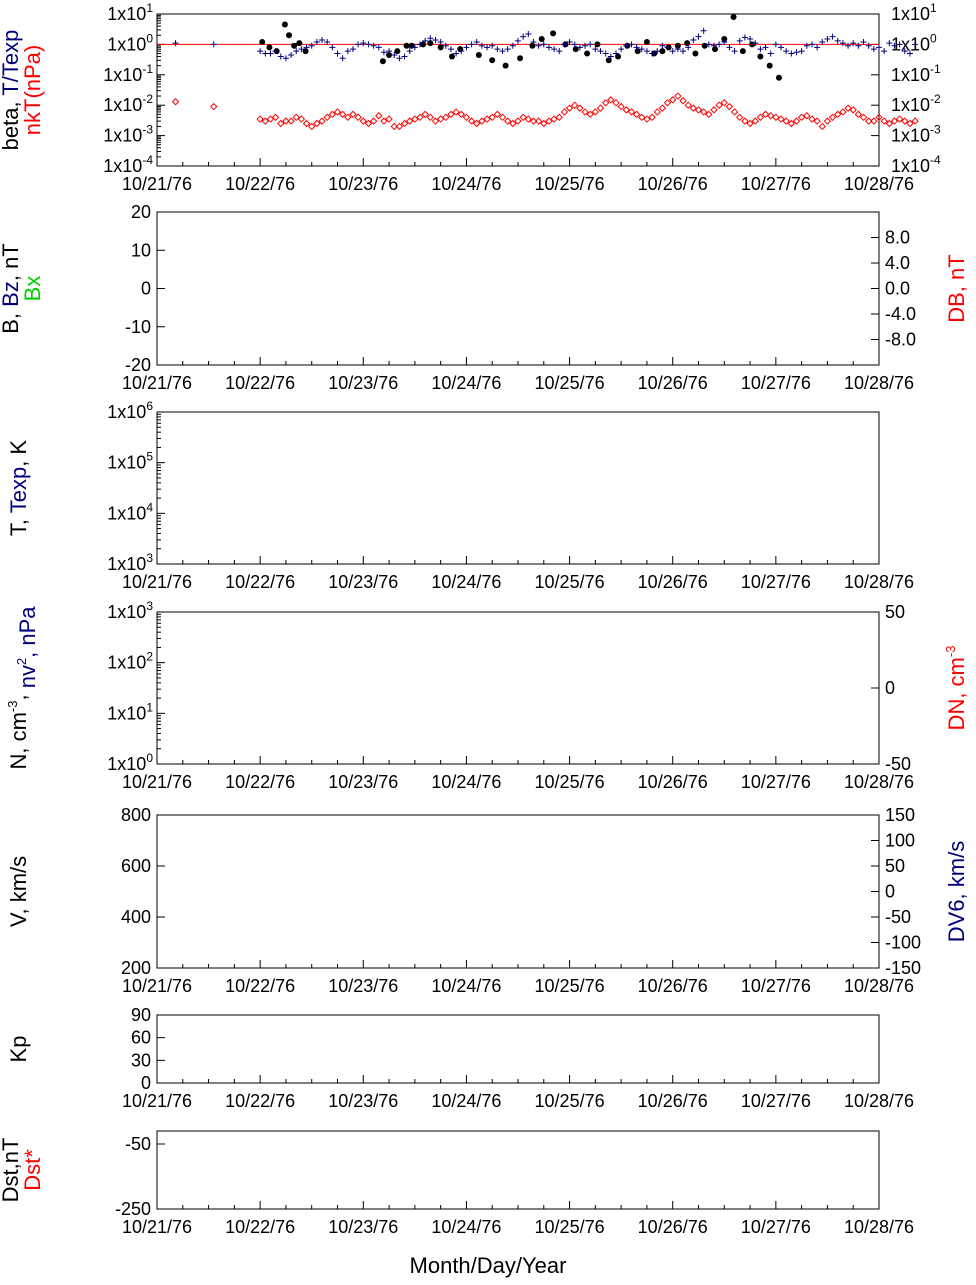  Describe the element at coordinates (130, 410) in the screenshot. I see `y-tick-label: 1x10⁶` at that location.